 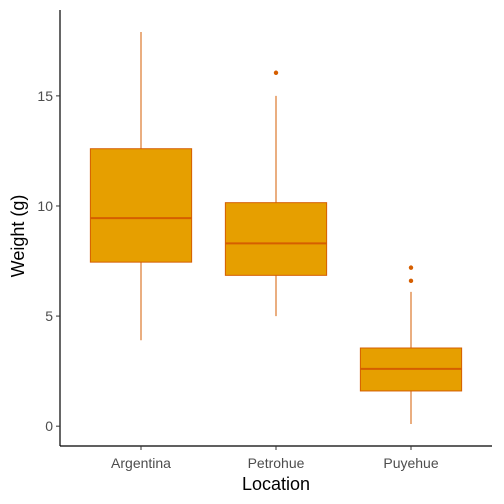 I want to click on box-group-puyehue, so click(x=411, y=344).